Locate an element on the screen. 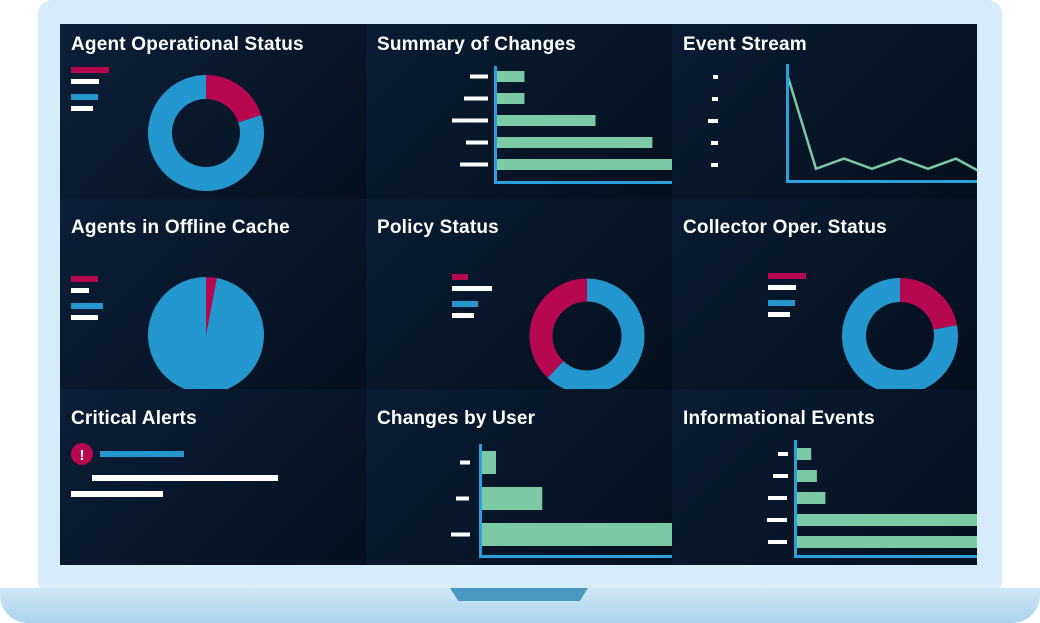 The image size is (1040, 623). changes-by-user-chart is located at coordinates (561, 501).